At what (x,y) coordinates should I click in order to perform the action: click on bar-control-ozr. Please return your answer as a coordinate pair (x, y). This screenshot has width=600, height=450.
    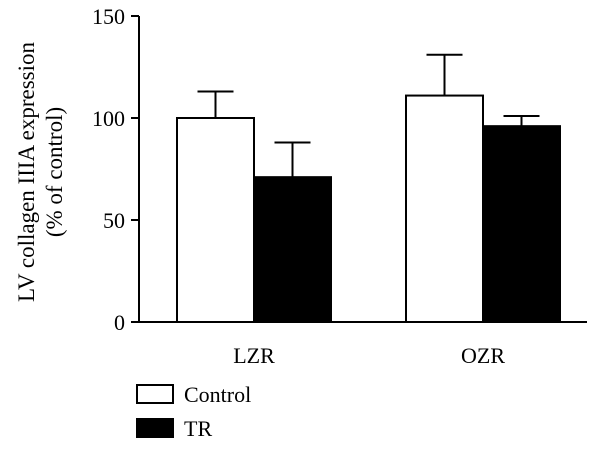
    Looking at the image, I should click on (444, 208).